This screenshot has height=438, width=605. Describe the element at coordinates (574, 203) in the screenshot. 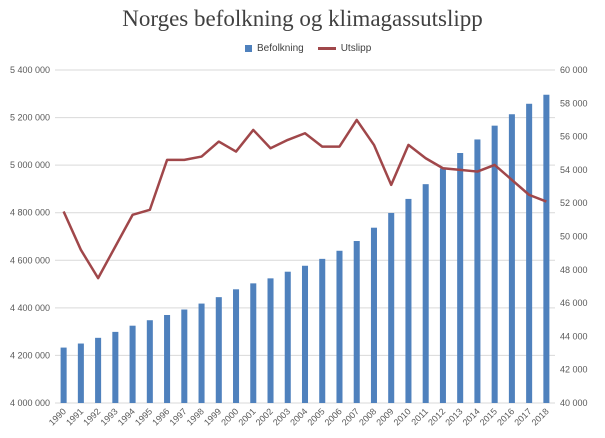

I see `y-right-tick-label: 52 000` at that location.